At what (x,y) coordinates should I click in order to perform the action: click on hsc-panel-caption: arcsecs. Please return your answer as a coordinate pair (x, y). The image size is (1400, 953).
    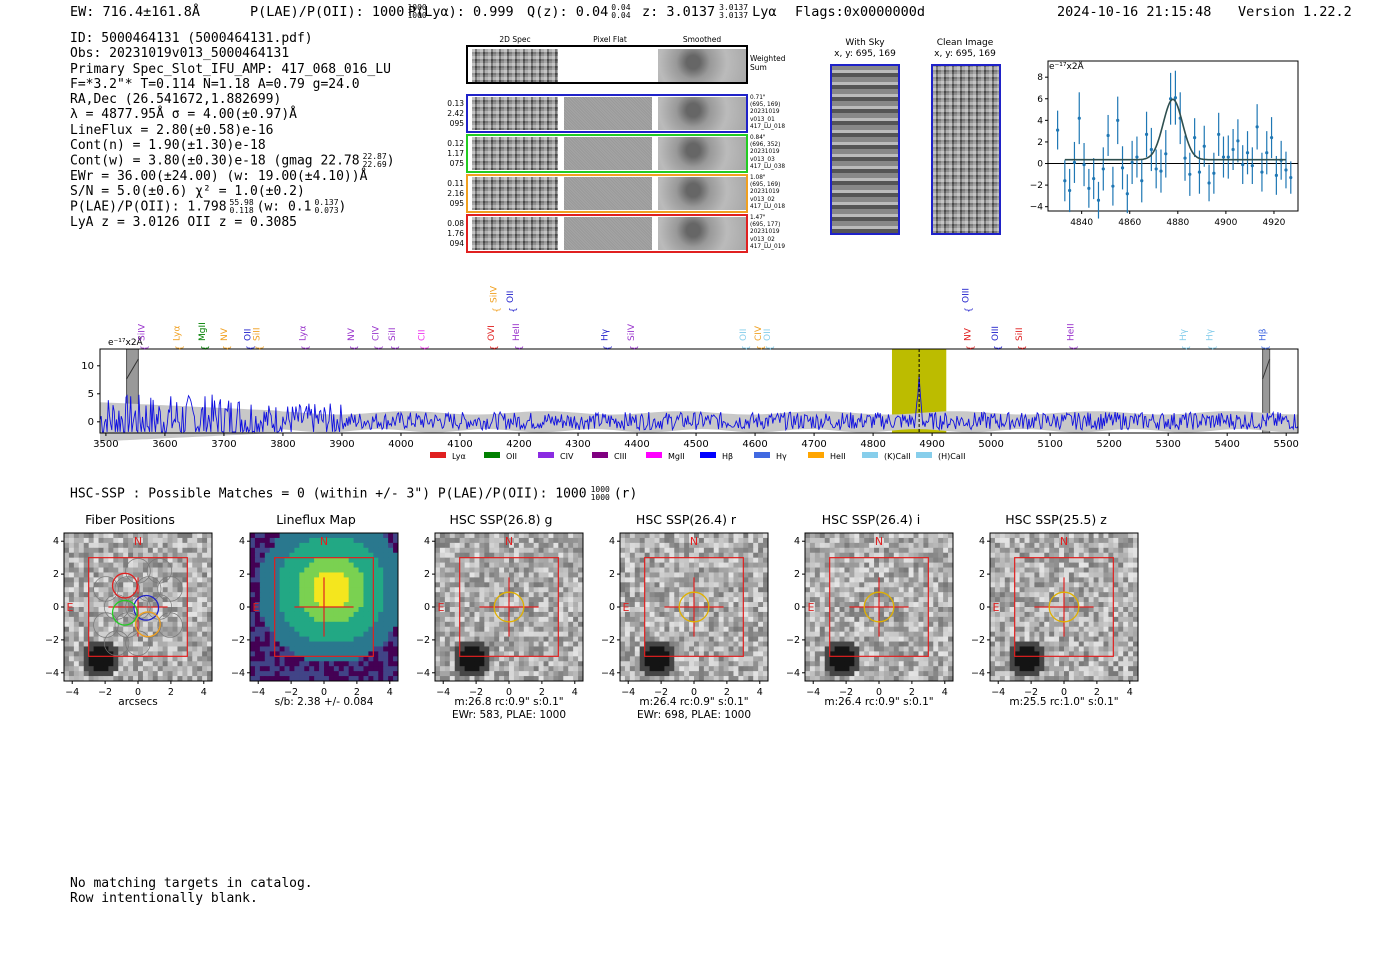
    Looking at the image, I should click on (138, 702).